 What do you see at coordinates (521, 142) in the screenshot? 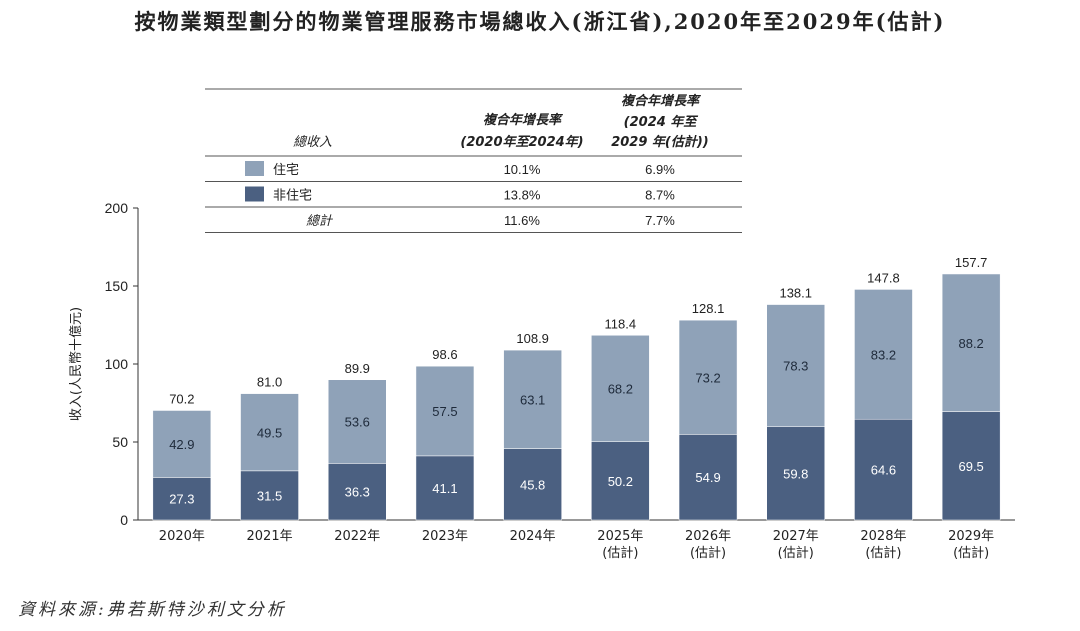
I see `table-header-cagr-2020-2024: (2020年至2024年)` at bounding box center [521, 142].